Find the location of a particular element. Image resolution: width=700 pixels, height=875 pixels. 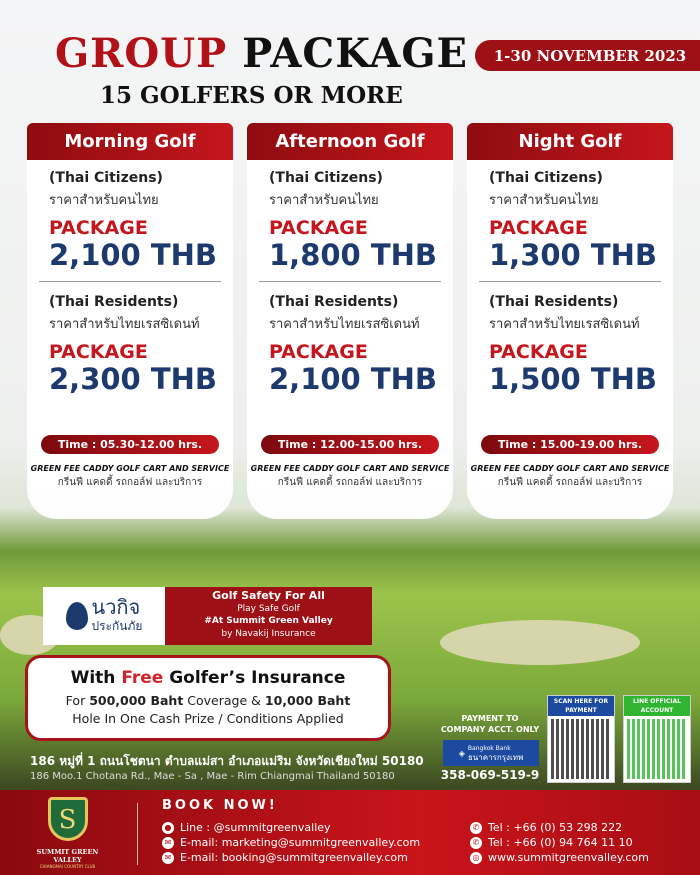

residents-price: 1,500 THB is located at coordinates (573, 379).